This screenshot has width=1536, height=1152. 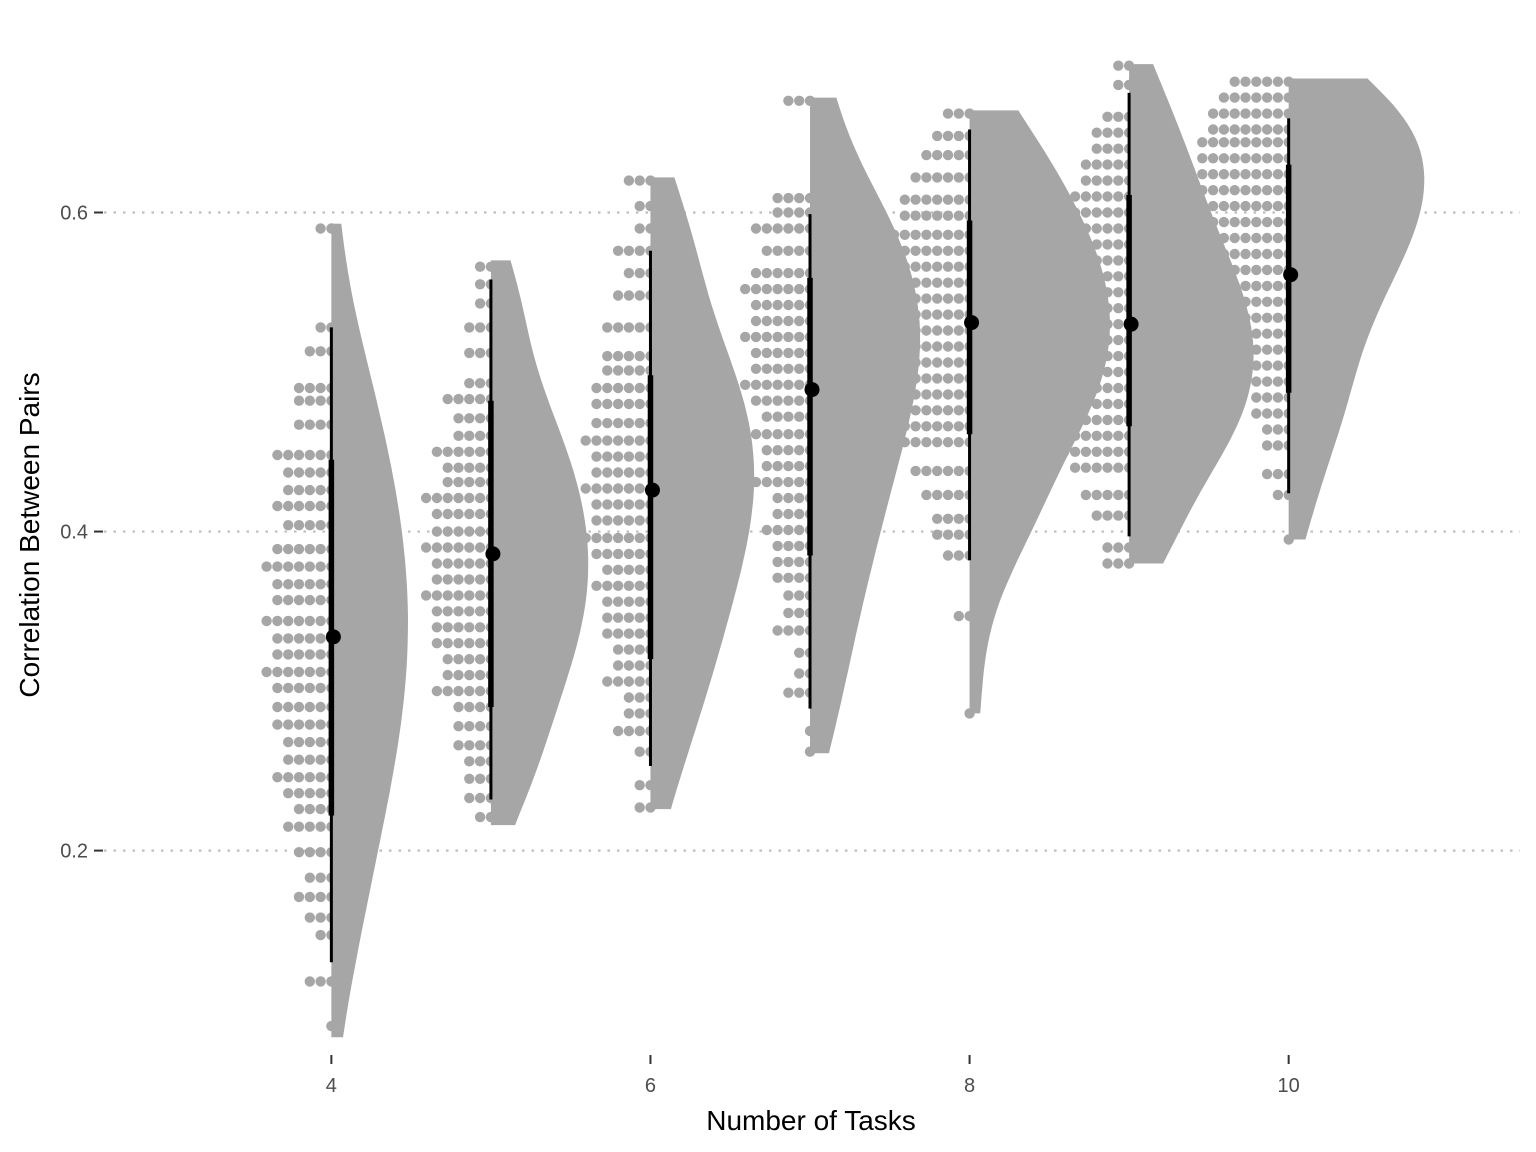 What do you see at coordinates (702, 493) in the screenshot?
I see `density-half-violin` at bounding box center [702, 493].